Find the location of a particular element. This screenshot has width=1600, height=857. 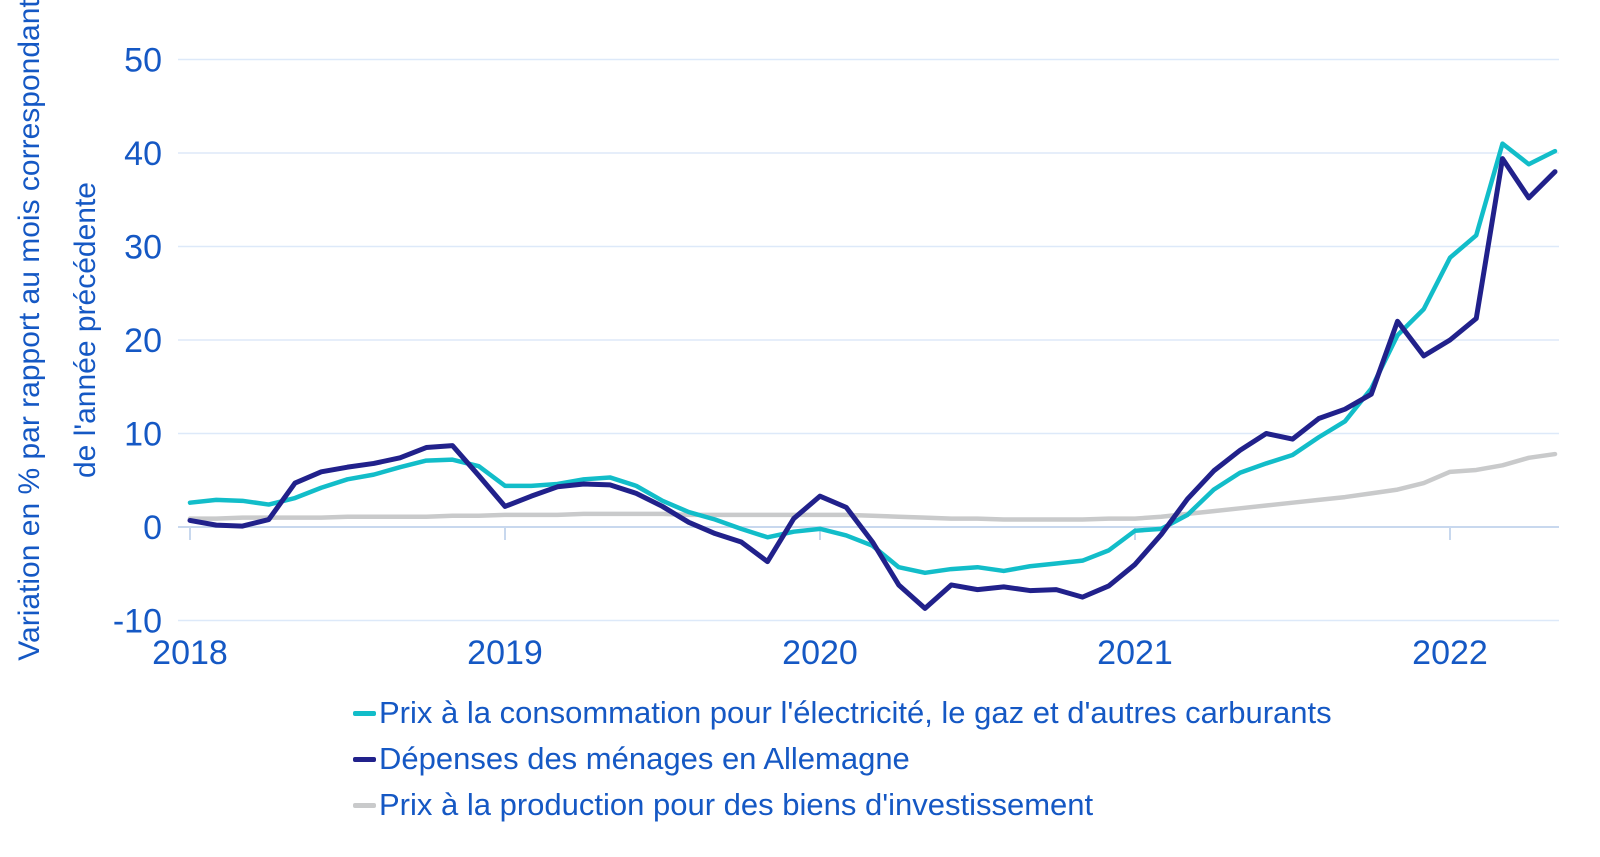

legend-item-household-expenses: Dépenses des ménages en Allemagne is located at coordinates (842, 759).